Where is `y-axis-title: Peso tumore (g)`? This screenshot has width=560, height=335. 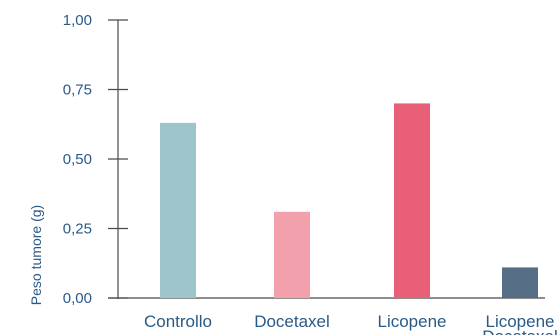
y-axis-title: Peso tumore (g) is located at coordinates (36, 255).